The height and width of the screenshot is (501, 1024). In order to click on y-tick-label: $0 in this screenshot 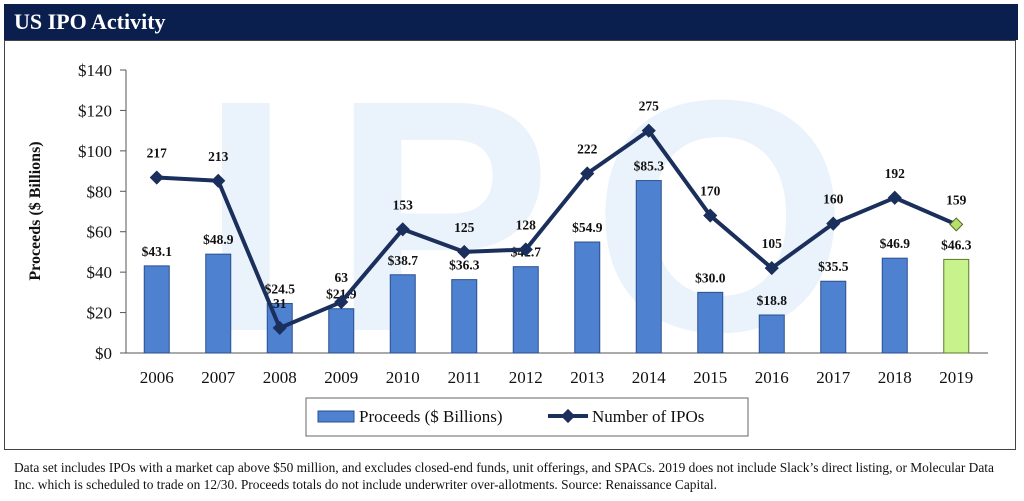, I will do `click(103, 353)`.